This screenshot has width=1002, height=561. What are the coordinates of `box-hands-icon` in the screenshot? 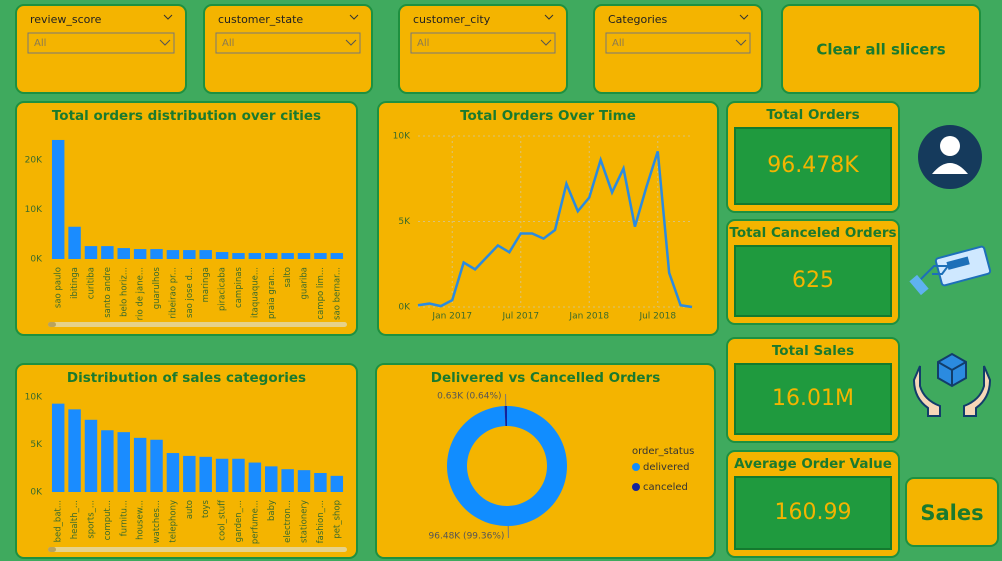 It's located at (952, 384).